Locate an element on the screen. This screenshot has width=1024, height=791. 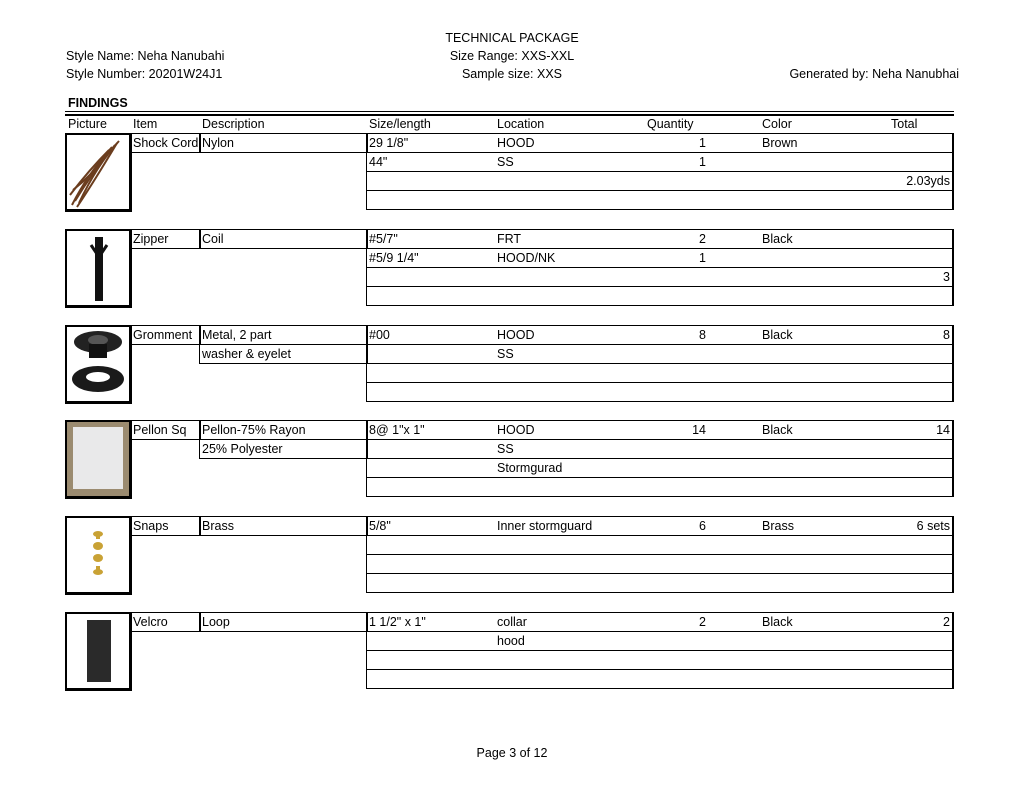
item-cell: Zipper is located at coordinates (165, 239).